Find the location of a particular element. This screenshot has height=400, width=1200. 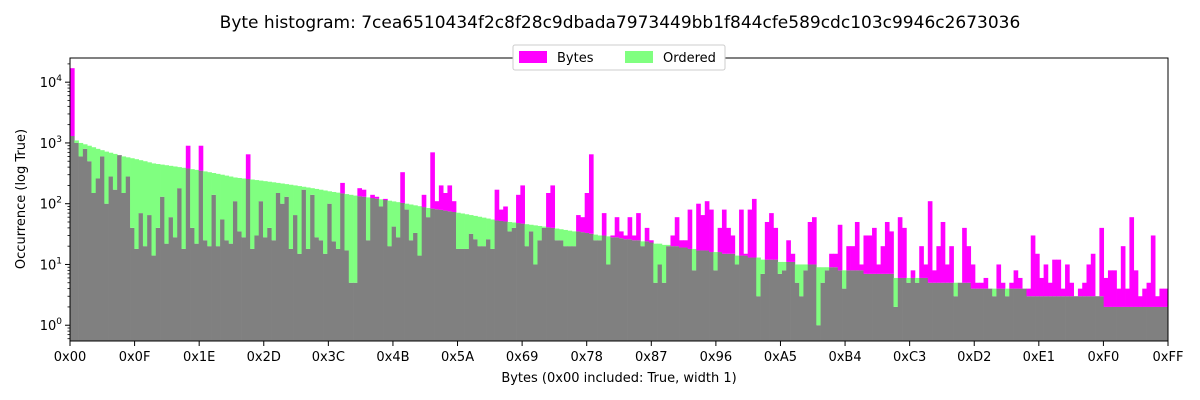

x-tick-label: 0x96 is located at coordinates (716, 357).